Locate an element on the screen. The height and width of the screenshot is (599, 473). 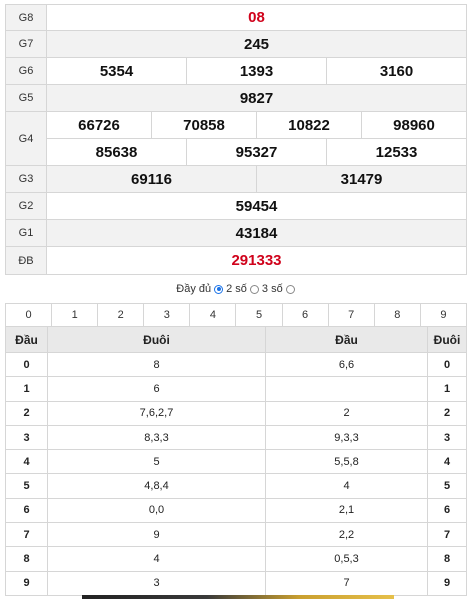
prize-number: 31479 is located at coordinates (361, 179).